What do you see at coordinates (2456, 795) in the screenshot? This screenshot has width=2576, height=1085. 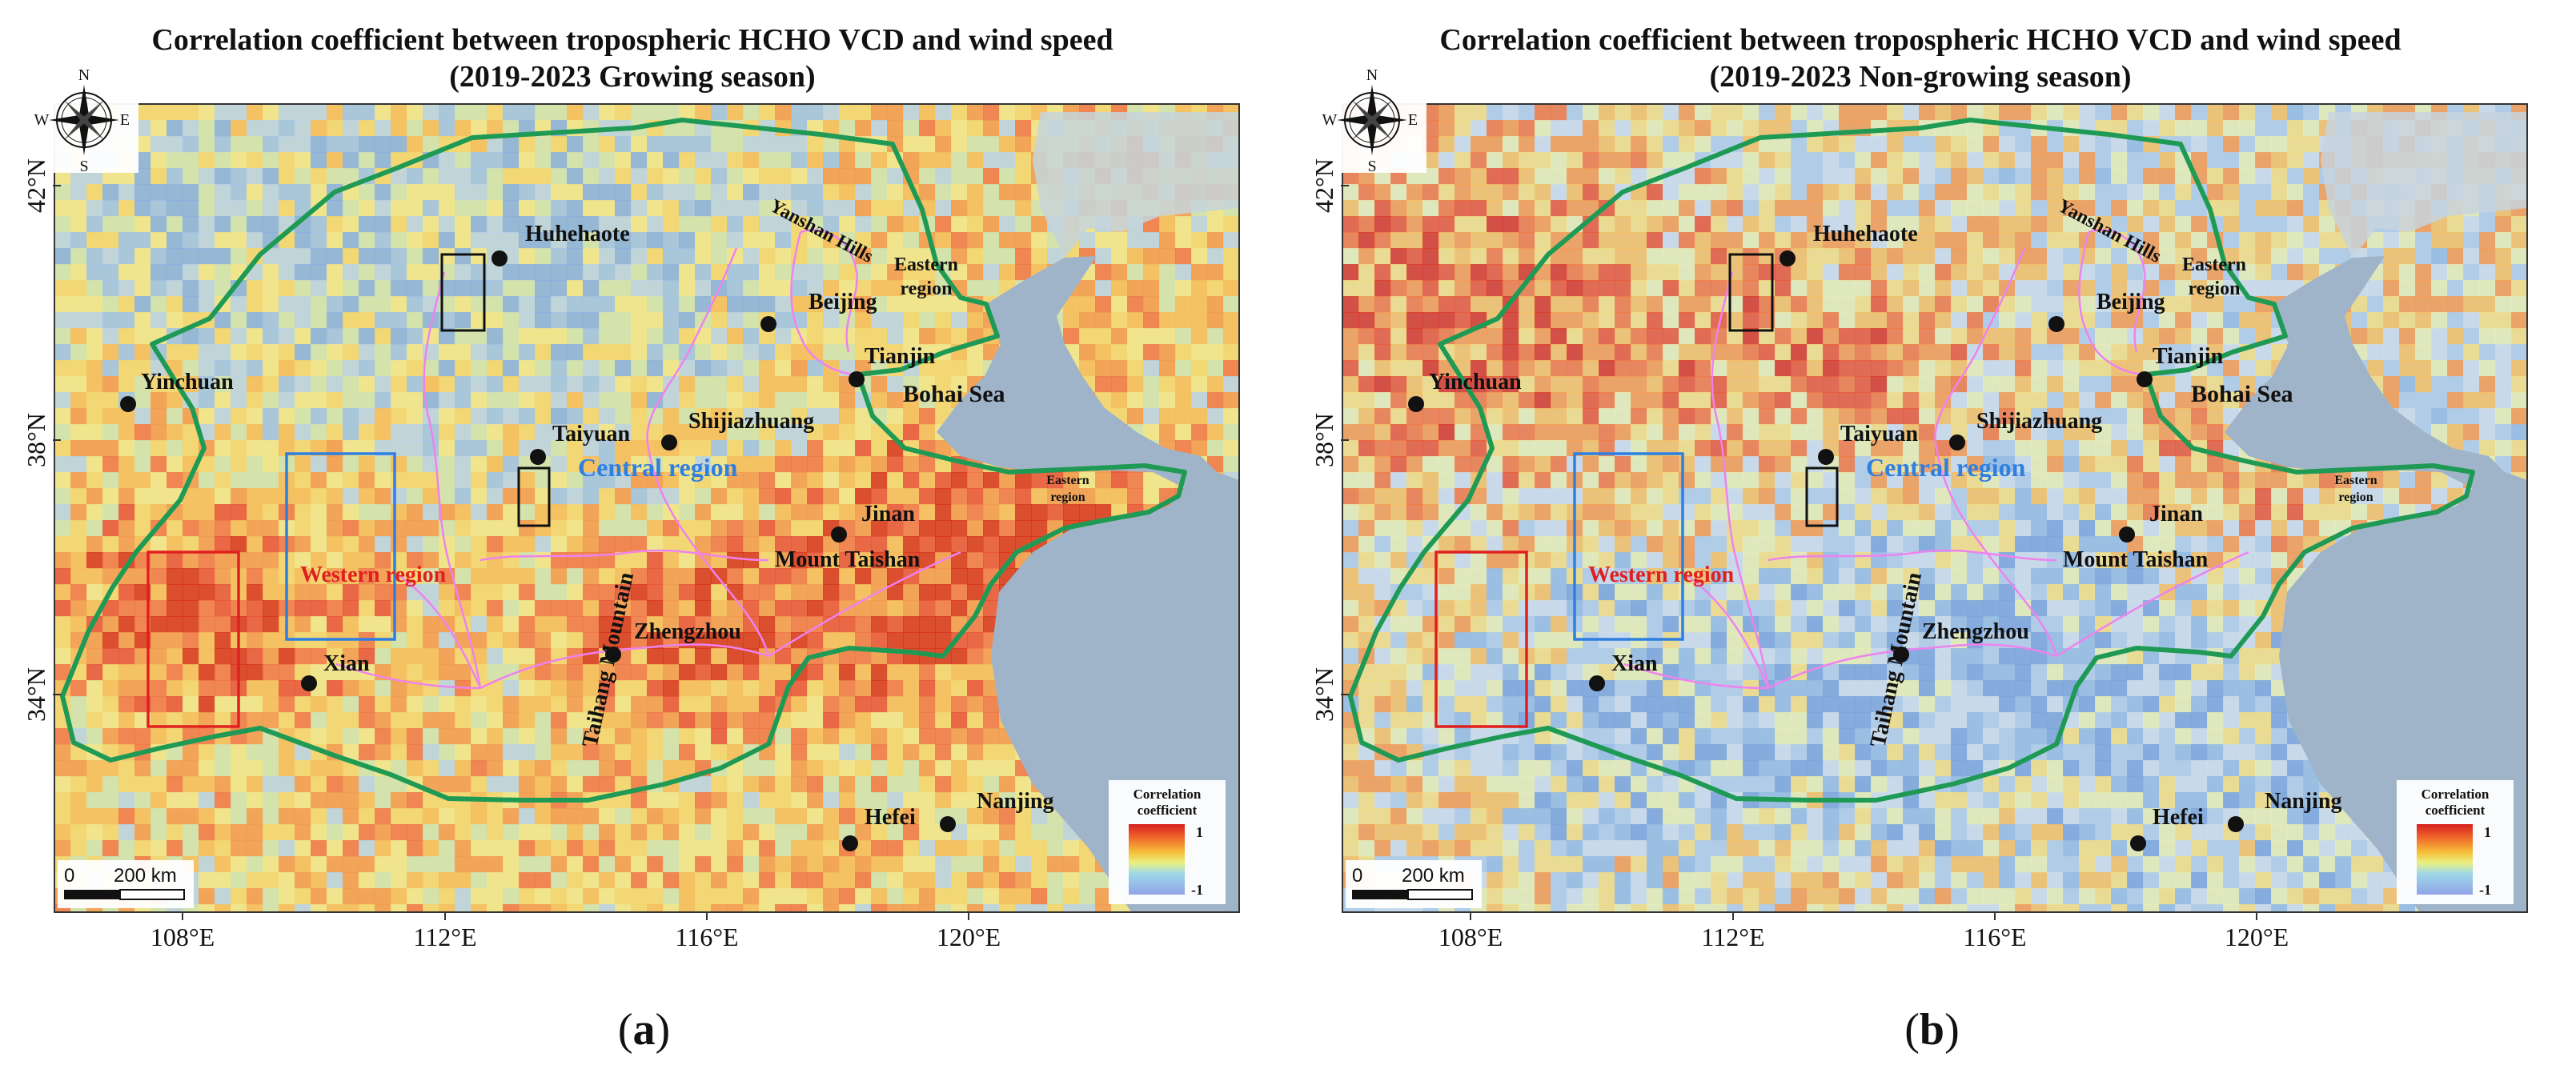 I see `legend-title: Correlation` at bounding box center [2456, 795].